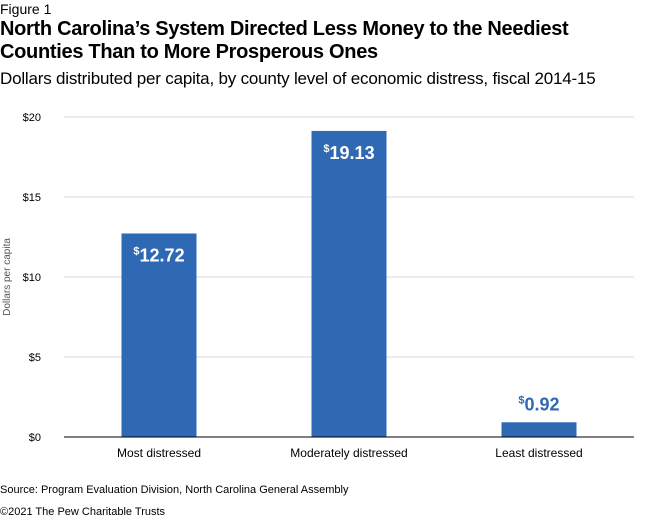 The height and width of the screenshot is (518, 650). Describe the element at coordinates (352, 153) in the screenshot. I see `data-label-value: 19.13` at that location.